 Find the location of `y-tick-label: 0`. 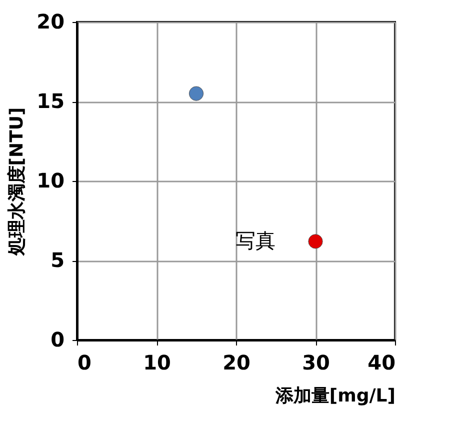

y-tick-label: 0 is located at coordinates (57, 340).